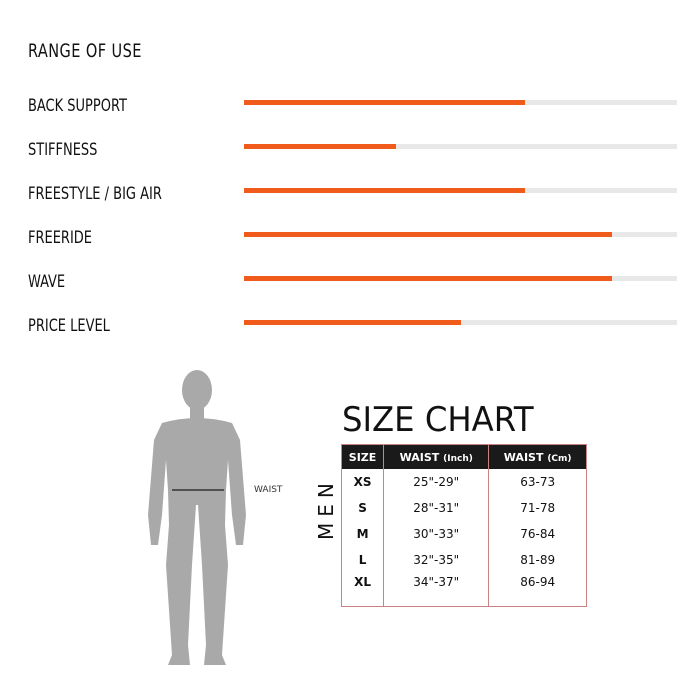 The height and width of the screenshot is (700, 700). I want to click on waist-cm-cell: 81-89, so click(537, 560).